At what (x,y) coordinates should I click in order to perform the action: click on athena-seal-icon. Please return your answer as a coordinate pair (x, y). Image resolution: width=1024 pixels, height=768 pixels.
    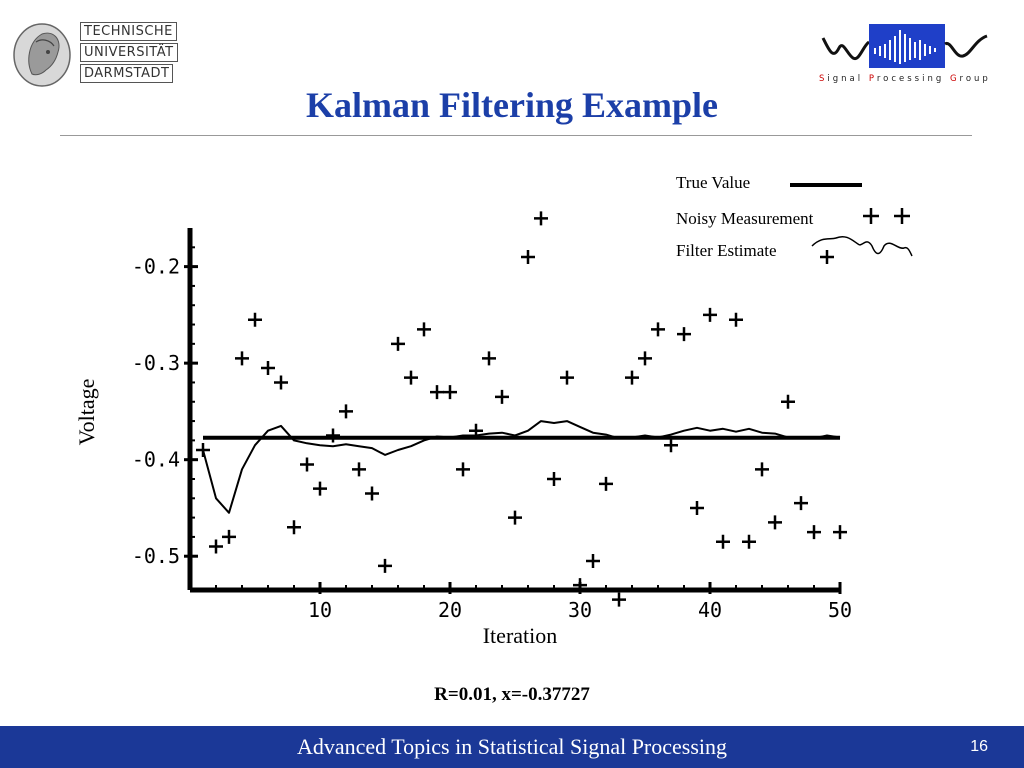
    Looking at the image, I should click on (42, 55).